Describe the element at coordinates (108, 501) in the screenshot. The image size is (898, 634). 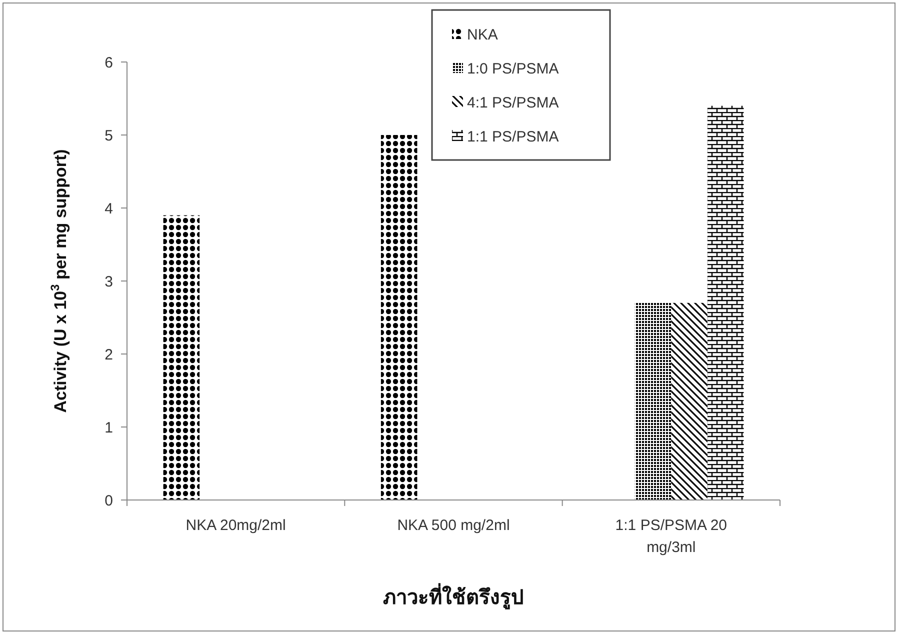
I see `y-tick-label: 0` at that location.